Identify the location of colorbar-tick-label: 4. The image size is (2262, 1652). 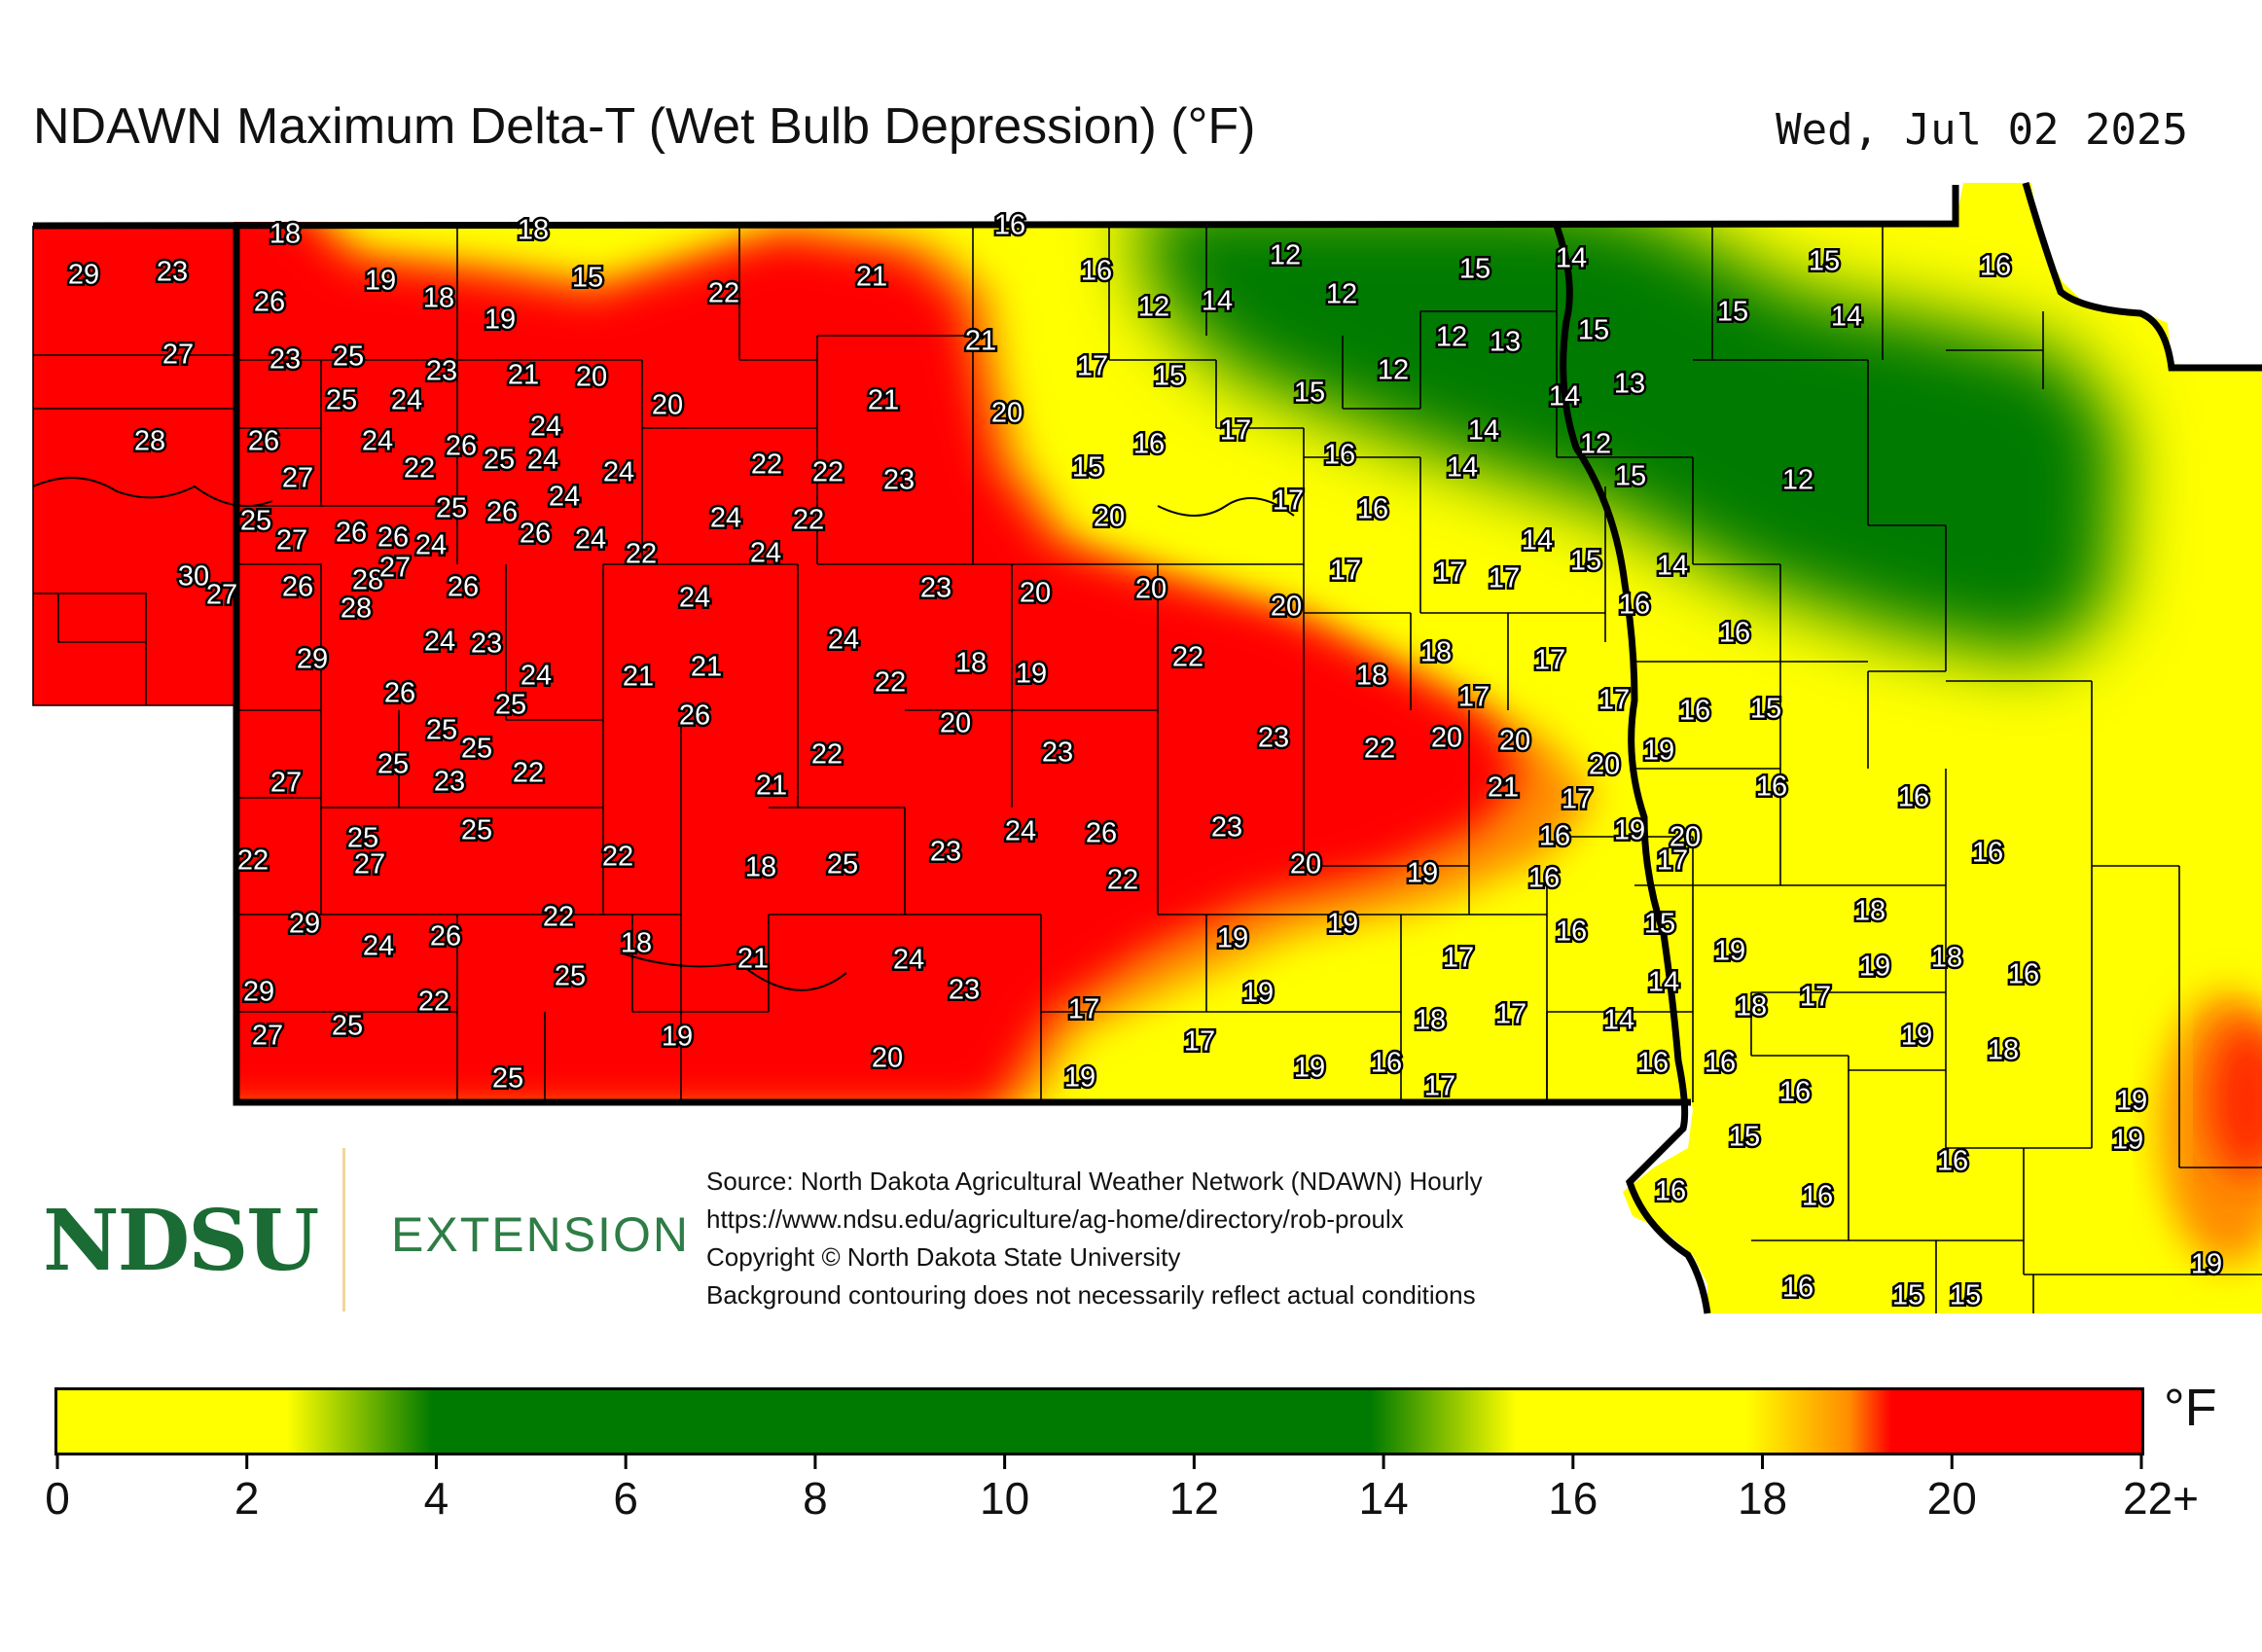
(436, 1498).